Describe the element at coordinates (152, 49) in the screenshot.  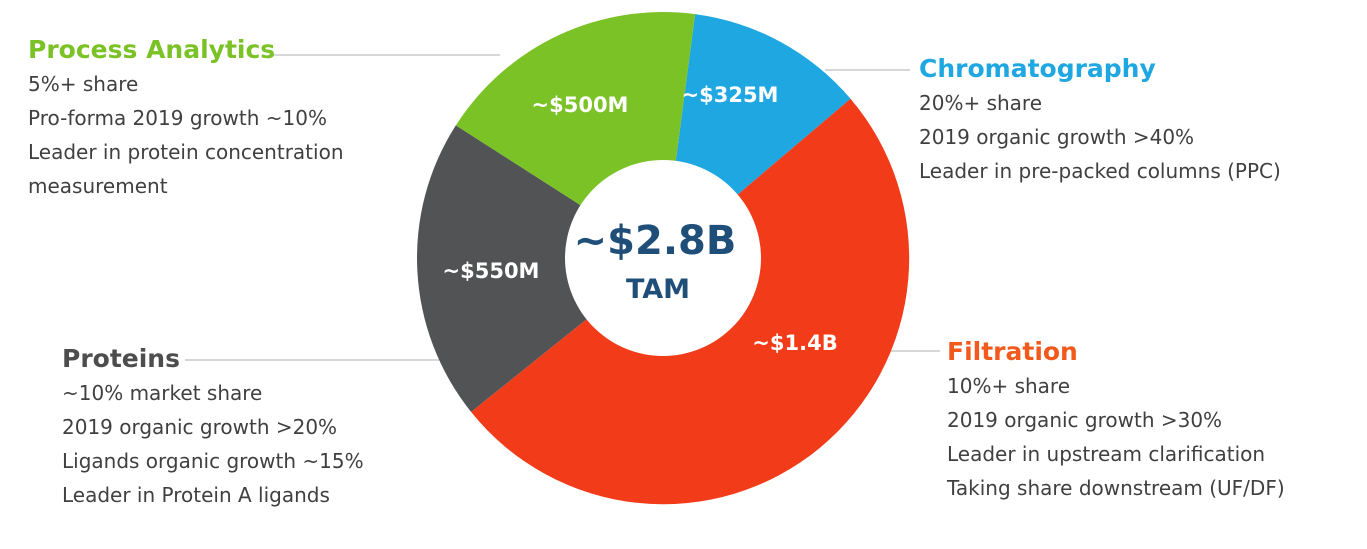
I see `callout-title: Process Analytics` at that location.